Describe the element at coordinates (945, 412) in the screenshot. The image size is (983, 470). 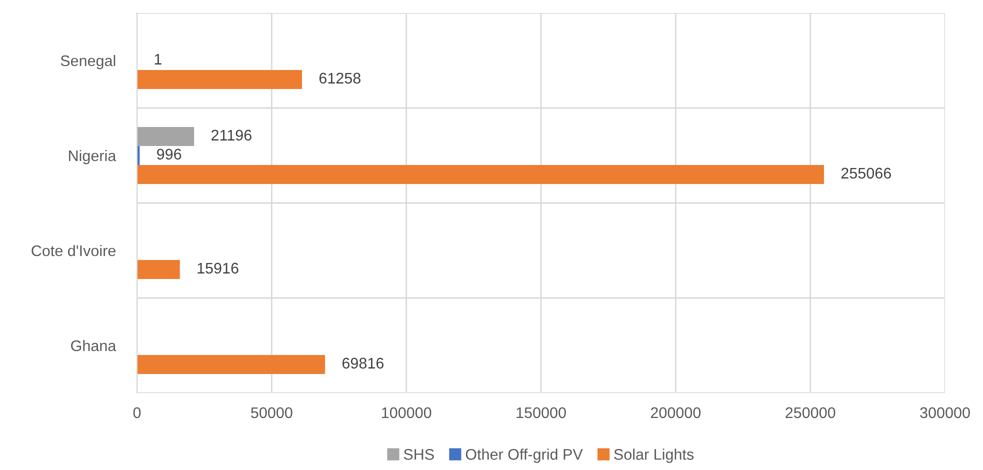
I see `x-tick-label: 300000` at that location.